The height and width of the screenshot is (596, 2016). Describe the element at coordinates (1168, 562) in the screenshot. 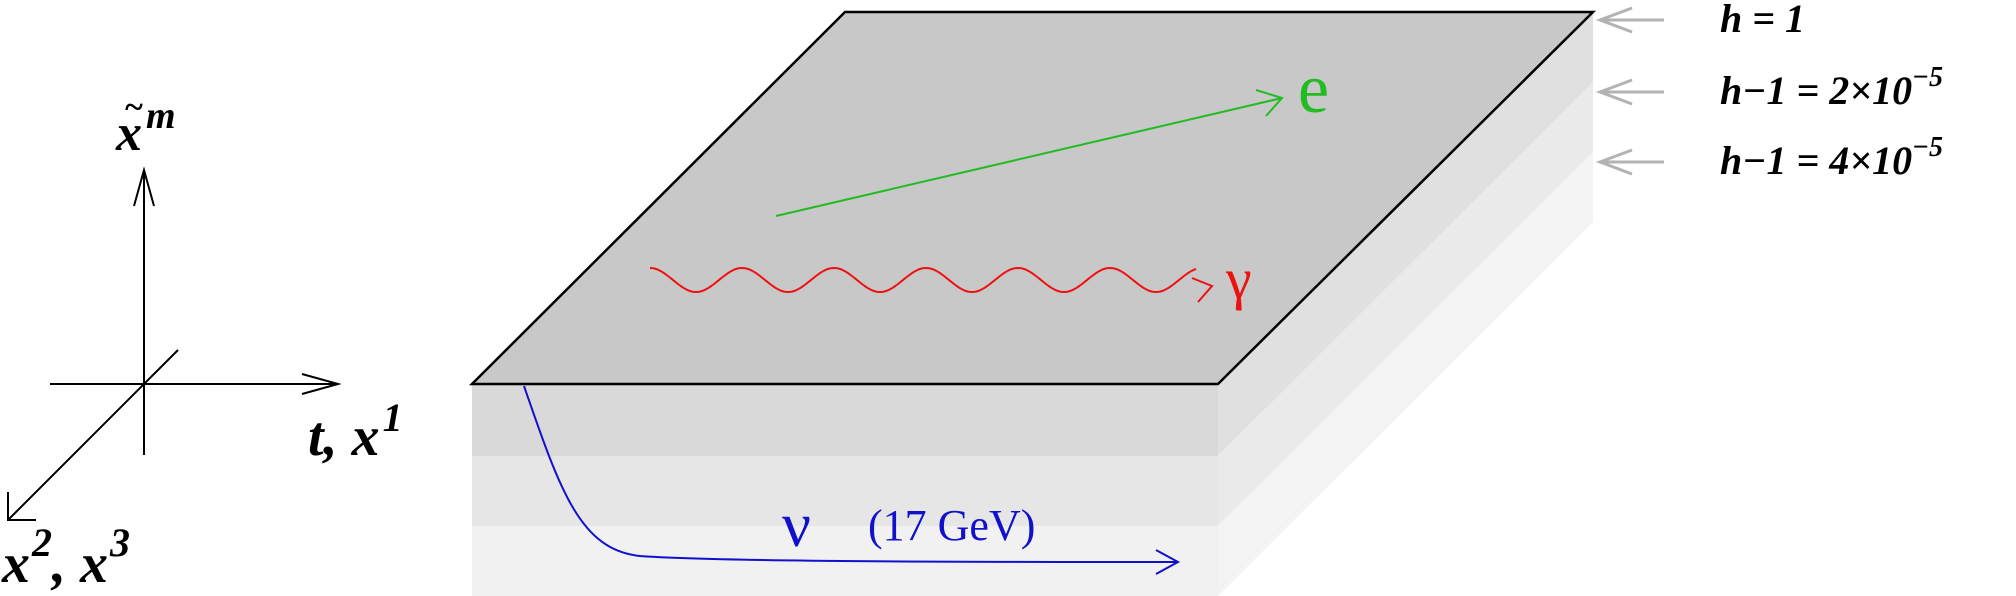

I see `neutrino-arrowhead` at that location.